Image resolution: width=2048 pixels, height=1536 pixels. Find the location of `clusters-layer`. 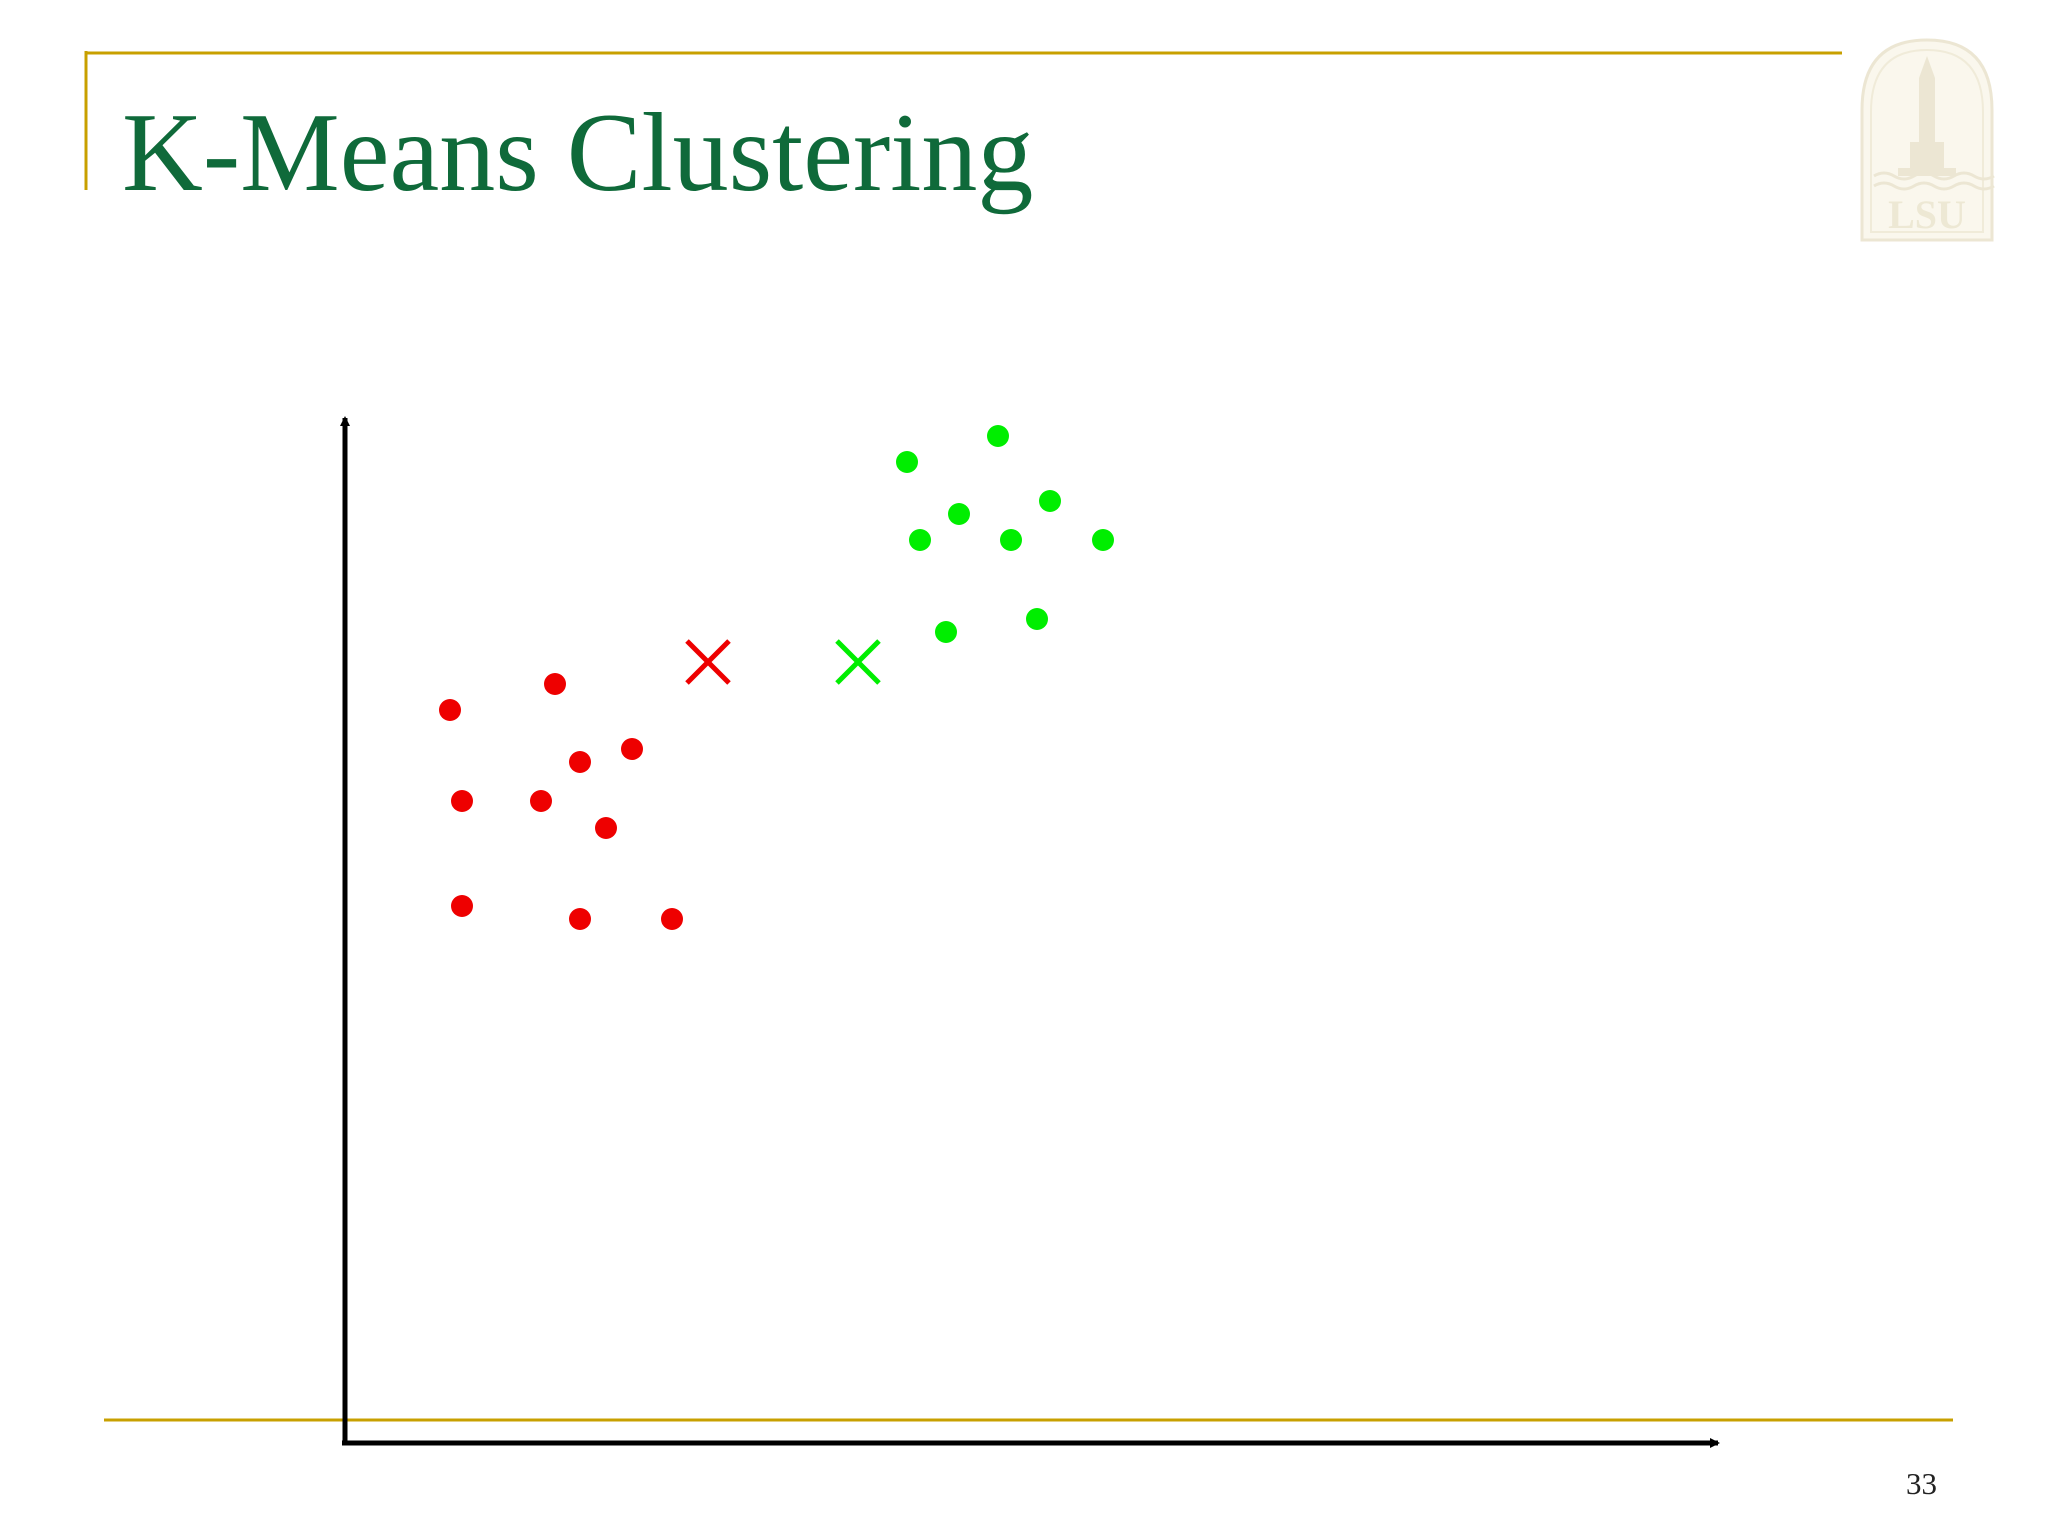

clusters-layer is located at coordinates (776, 677).